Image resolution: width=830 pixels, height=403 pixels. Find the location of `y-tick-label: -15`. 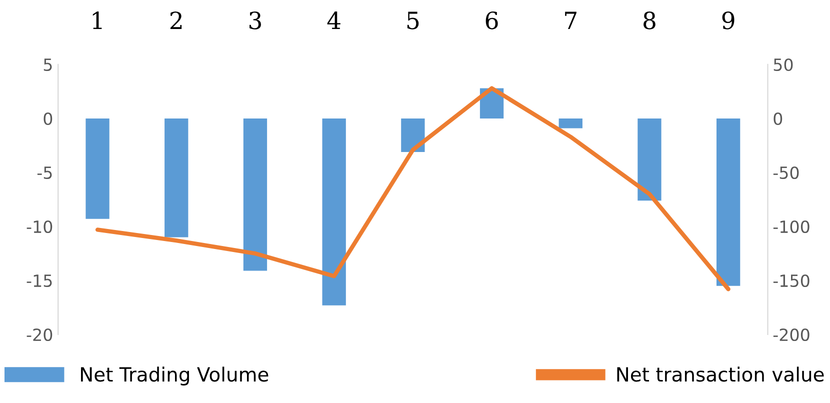

y-tick-label: -15 is located at coordinates (39, 281).